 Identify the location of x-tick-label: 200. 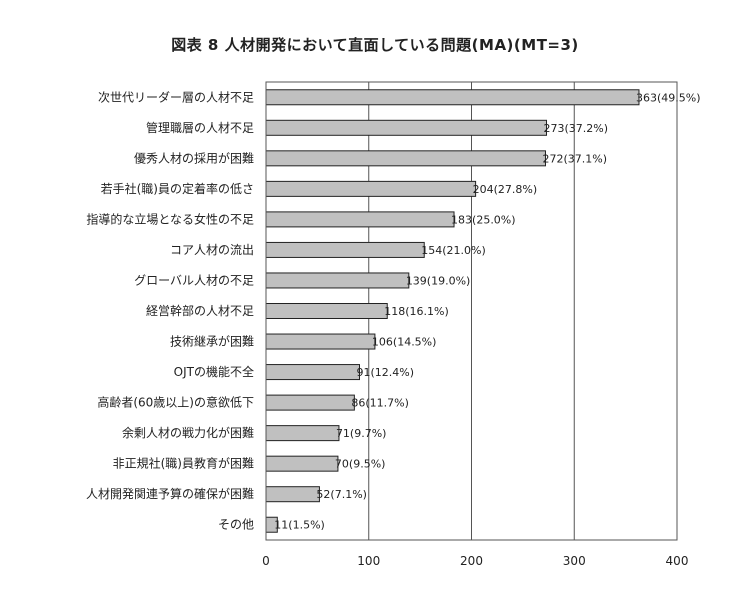
(471, 561).